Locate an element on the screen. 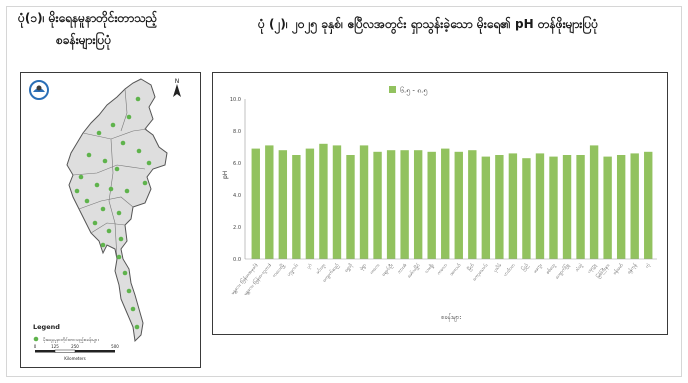  scale-unit: Kilometers is located at coordinates (74, 358).